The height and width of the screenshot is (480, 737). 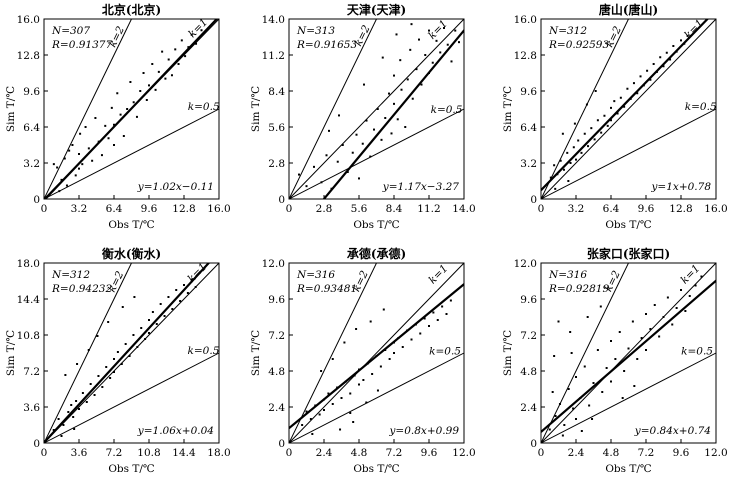 What do you see at coordinates (447, 110) in the screenshot?
I see `ref-line-label: k=0.5` at bounding box center [447, 110].